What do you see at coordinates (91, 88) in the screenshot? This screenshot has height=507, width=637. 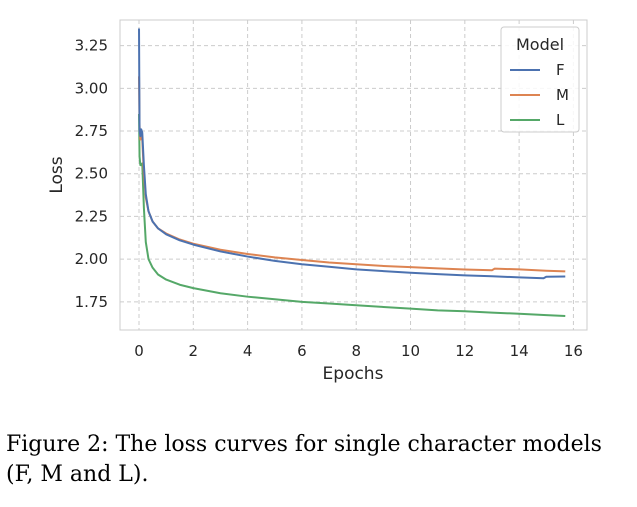 I see `y-tick-label: 3.00` at bounding box center [91, 88].